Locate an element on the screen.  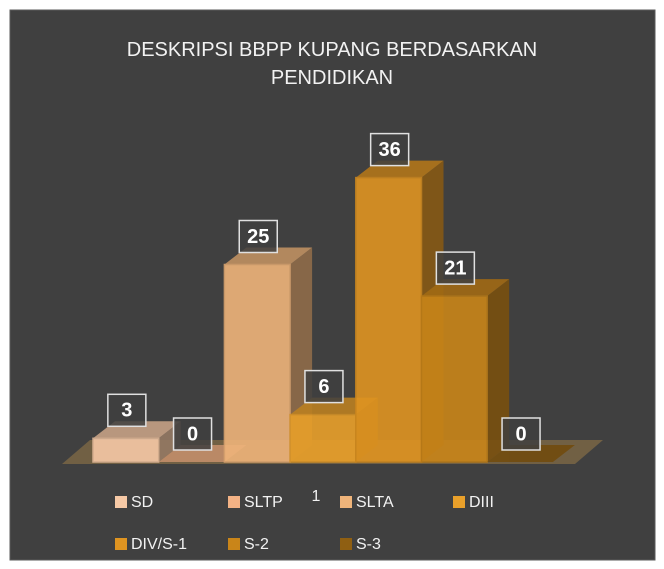
data-label: 25 is located at coordinates (258, 237).